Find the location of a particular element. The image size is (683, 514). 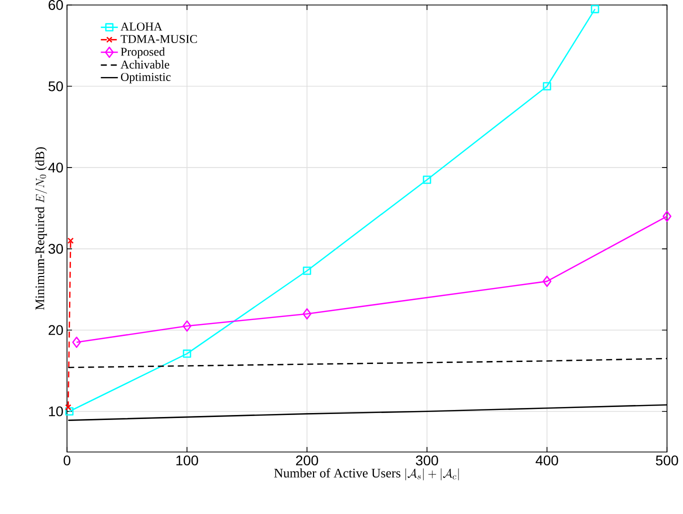

x-tick-label: 500 is located at coordinates (667, 461).